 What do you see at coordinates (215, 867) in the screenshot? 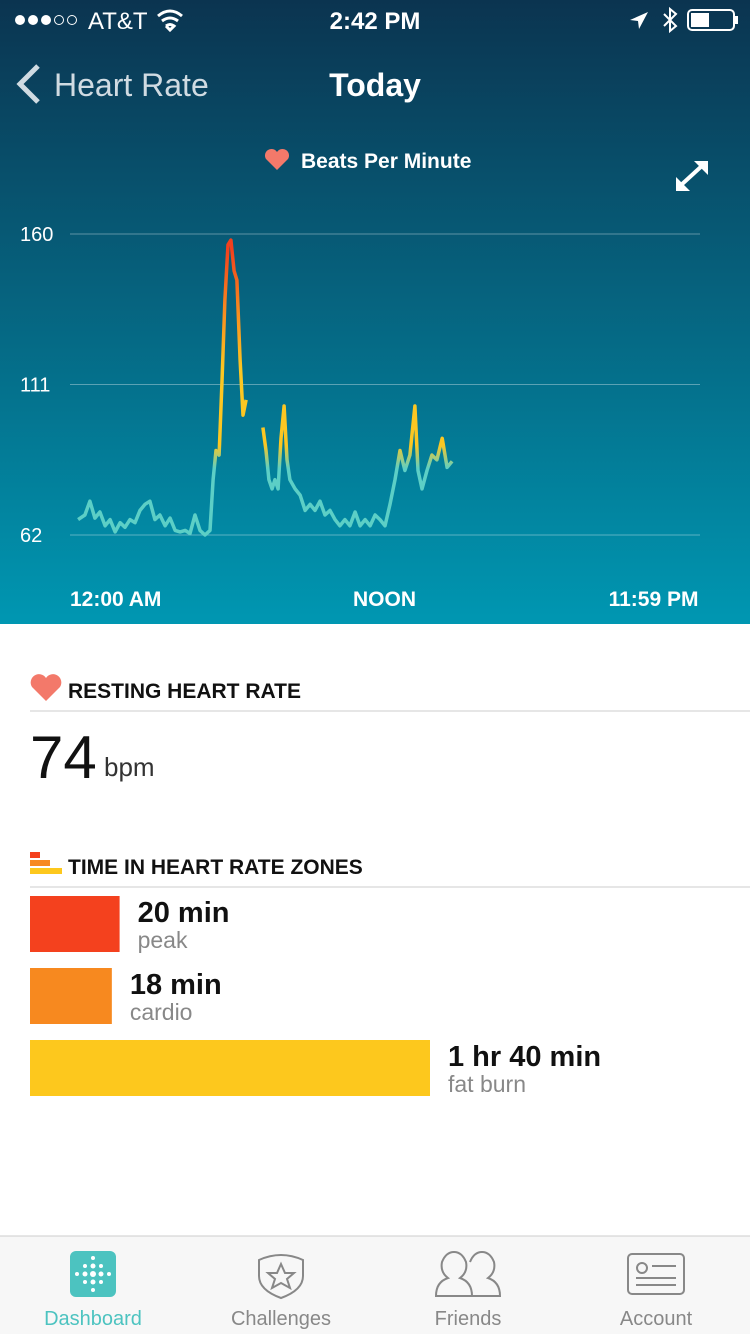
I see `section-title: TIME IN HEART RATE ZONES` at bounding box center [215, 867].